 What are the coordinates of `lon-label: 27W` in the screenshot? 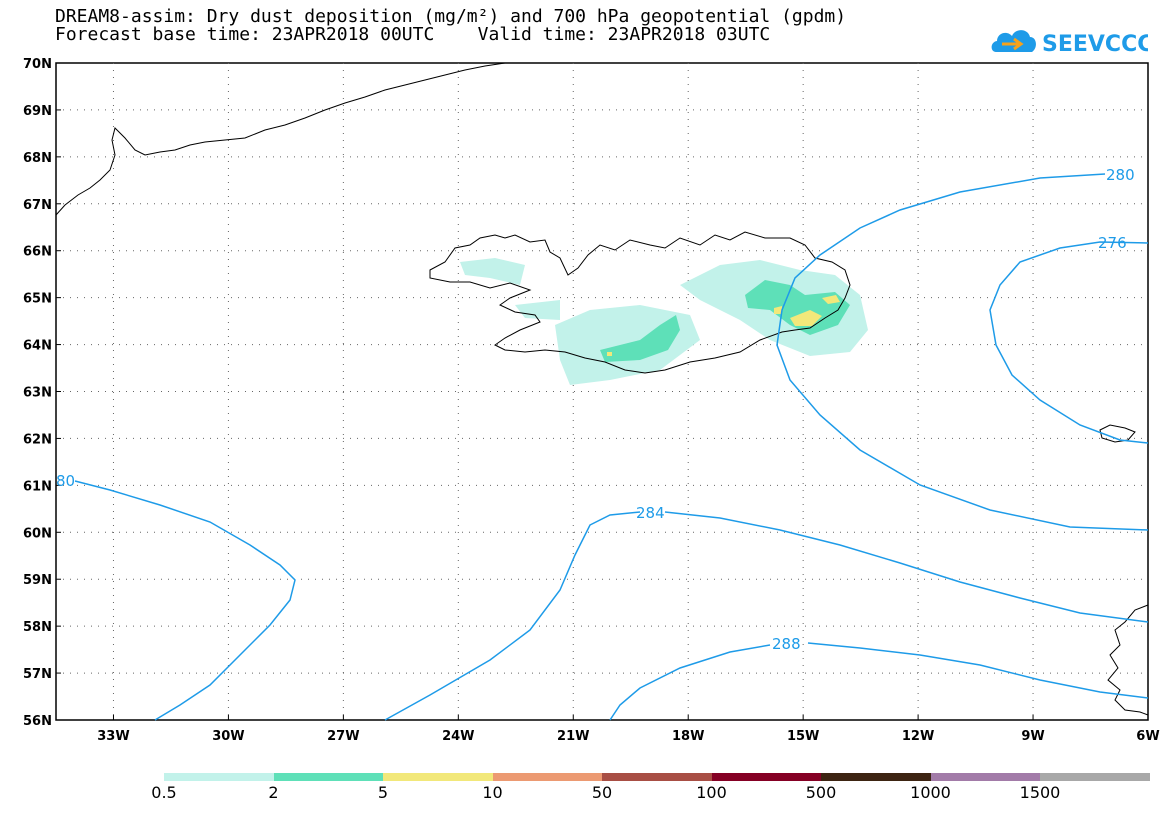 It's located at (343, 736).